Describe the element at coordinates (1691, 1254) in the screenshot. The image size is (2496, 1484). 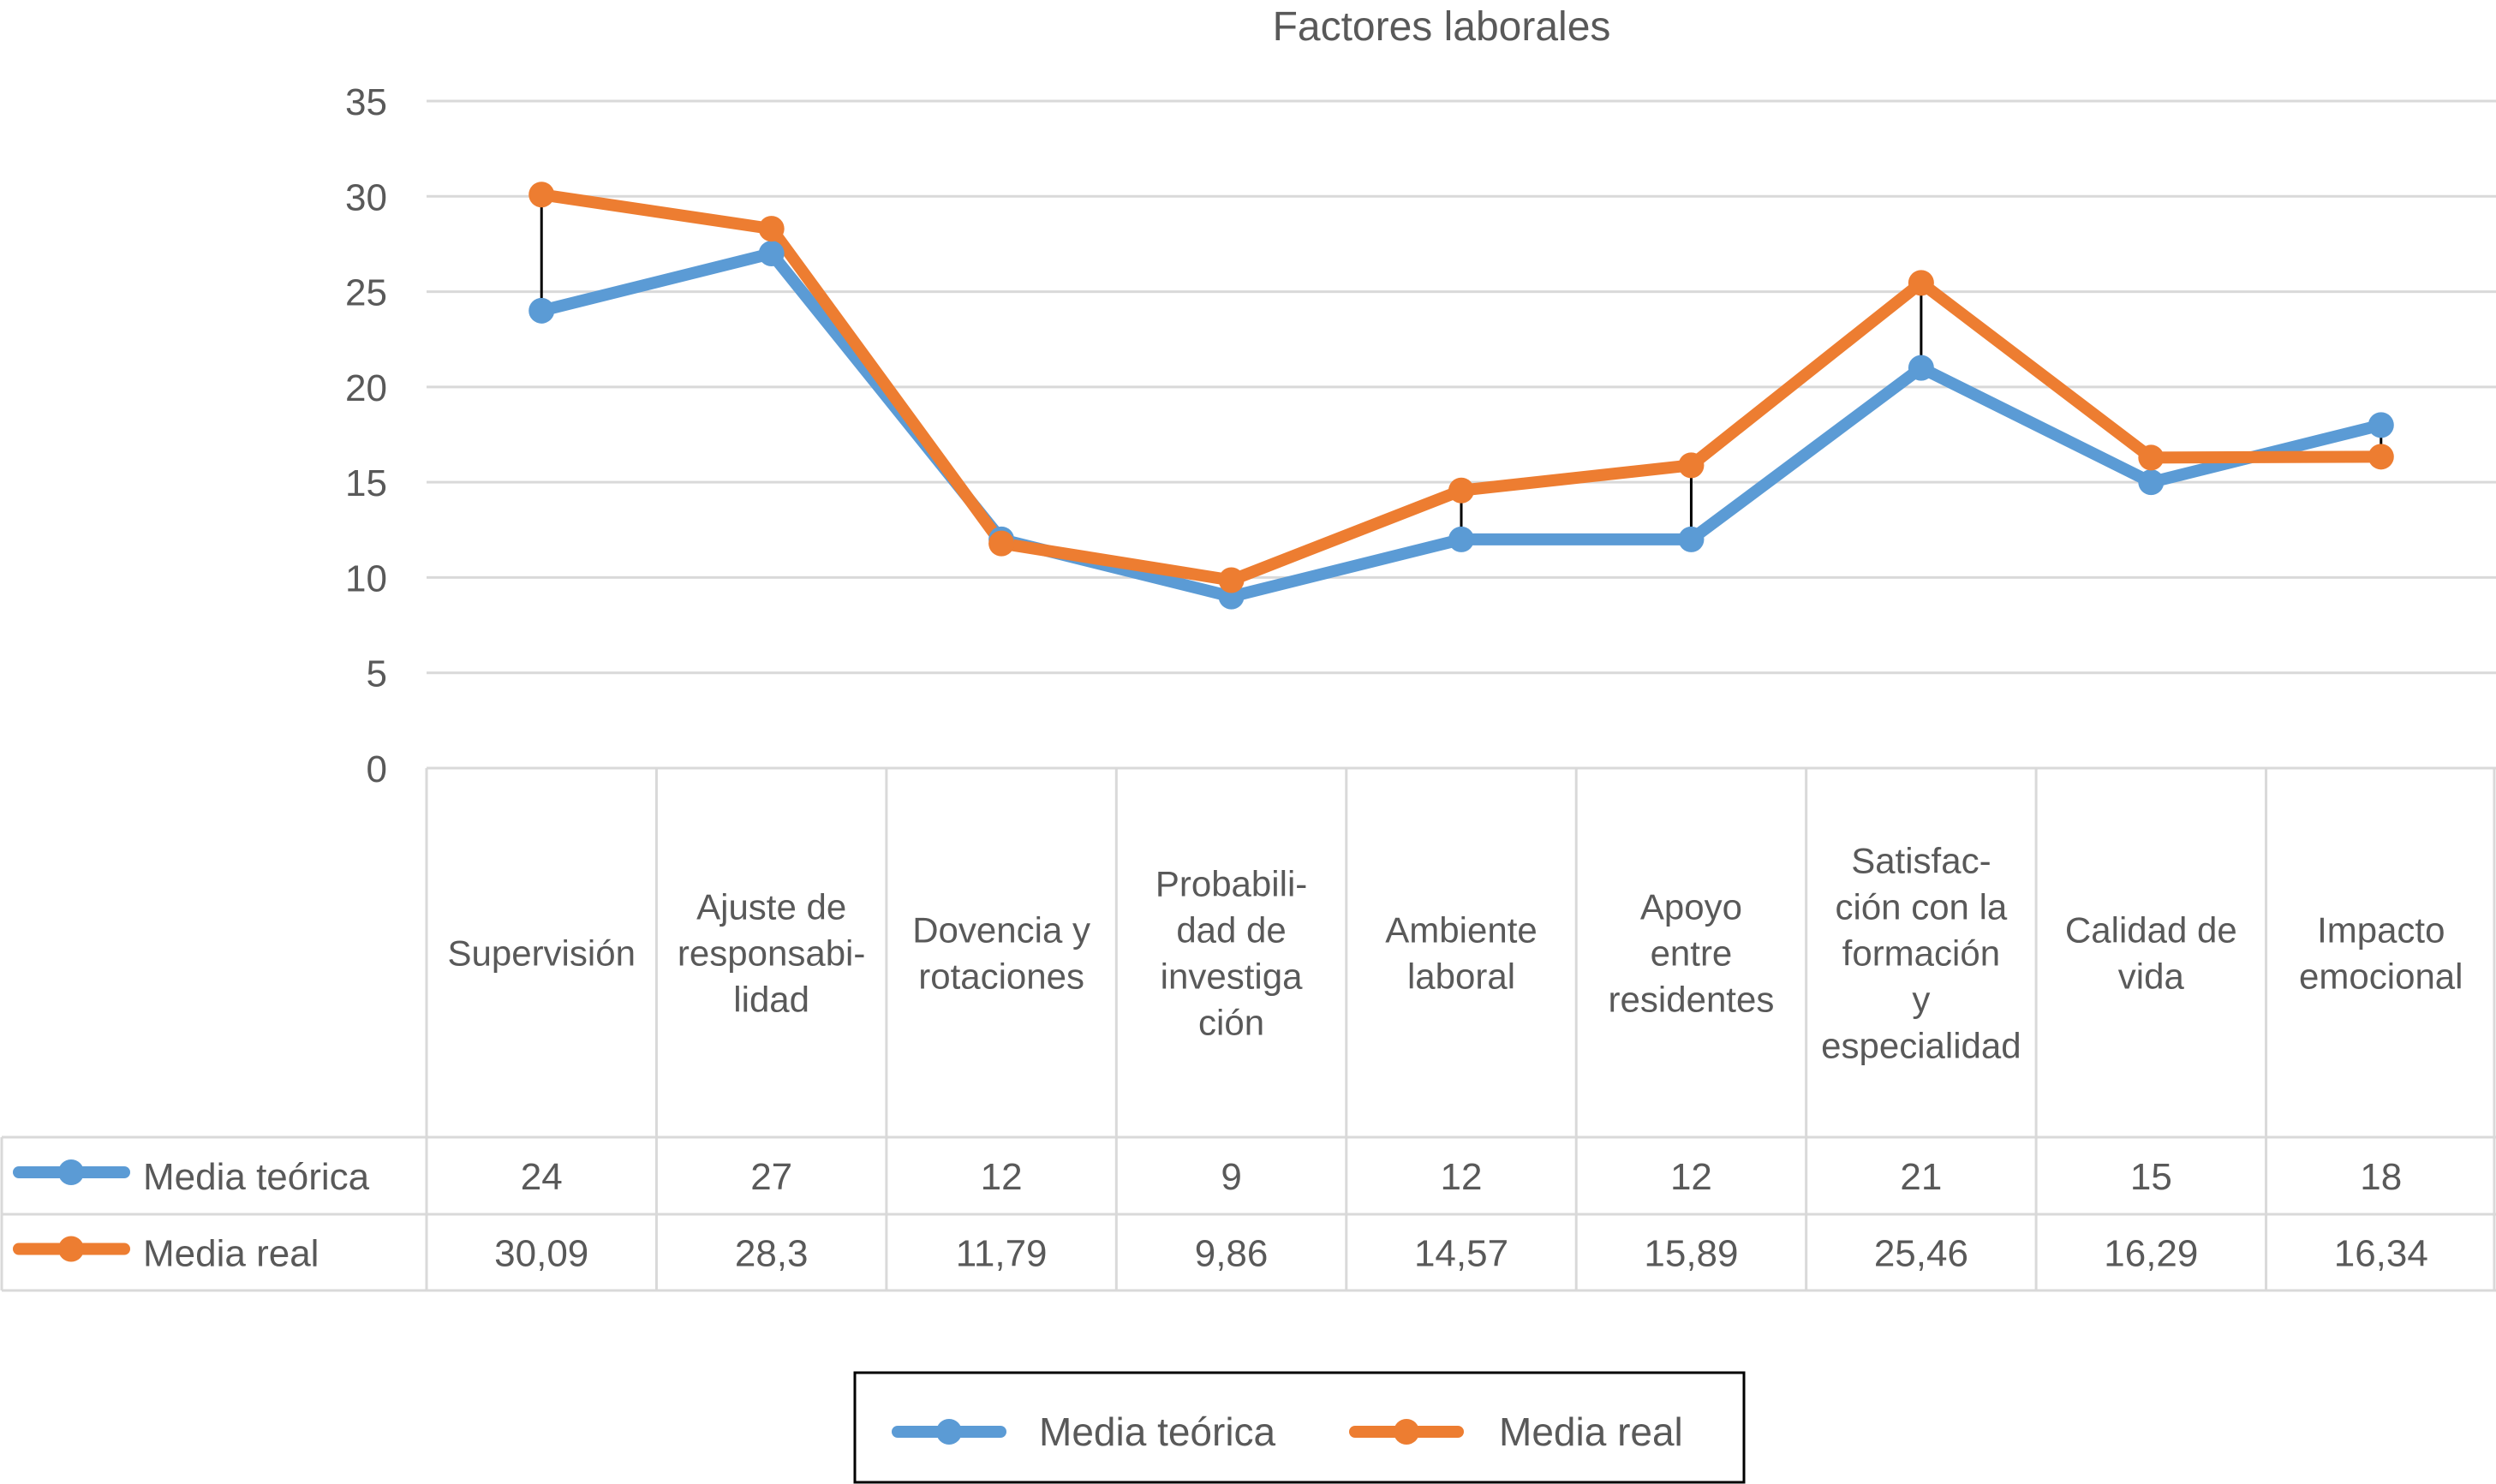
I see `table-value-cell: 15,89` at that location.